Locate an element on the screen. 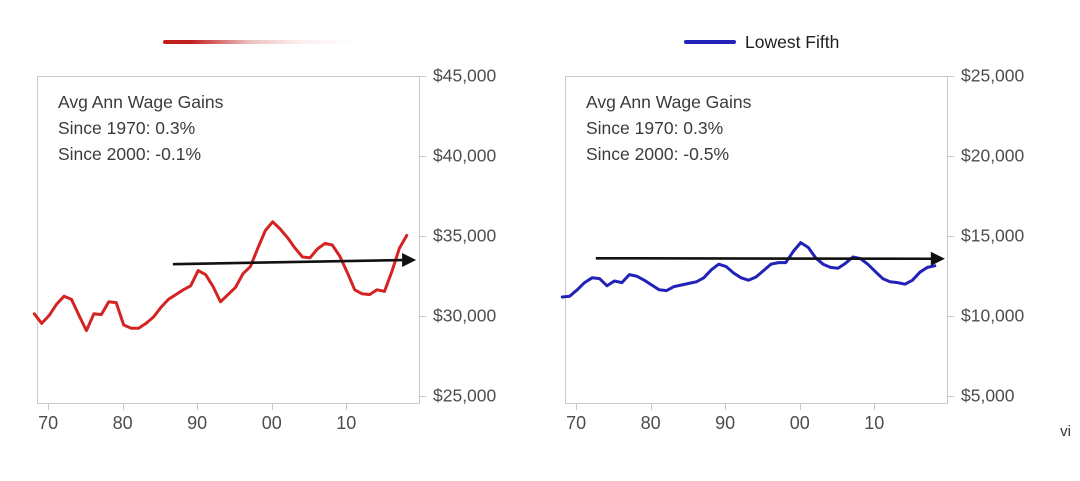  blue-line-swatch-icon is located at coordinates (710, 42).